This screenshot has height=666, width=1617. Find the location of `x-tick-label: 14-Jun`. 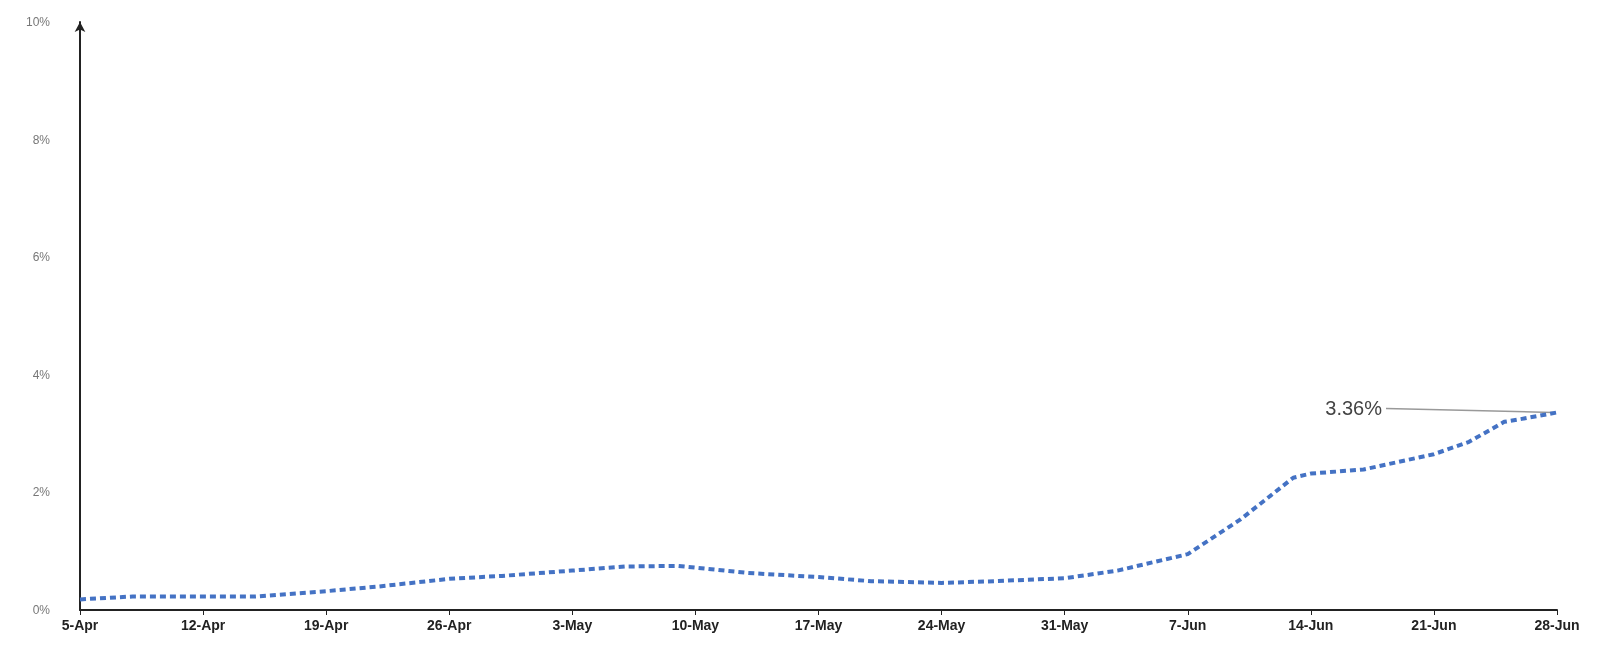

x-tick-label: 14-Jun is located at coordinates (1311, 625).